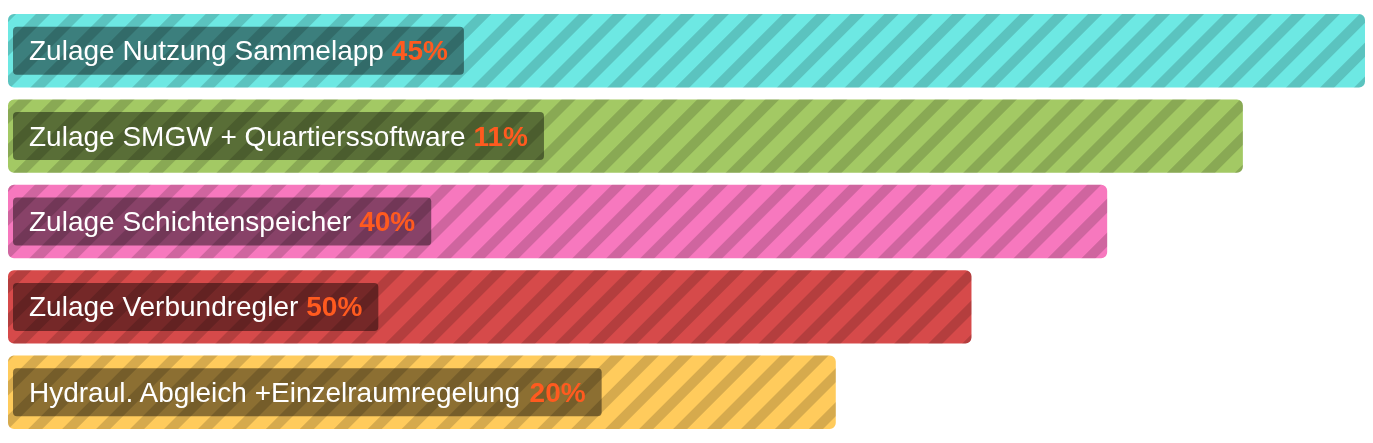 Image resolution: width=1373 pixels, height=443 pixels. I want to click on y-tick-label: Zulage SMGW + Quartierssoftware 11%, so click(279, 136).